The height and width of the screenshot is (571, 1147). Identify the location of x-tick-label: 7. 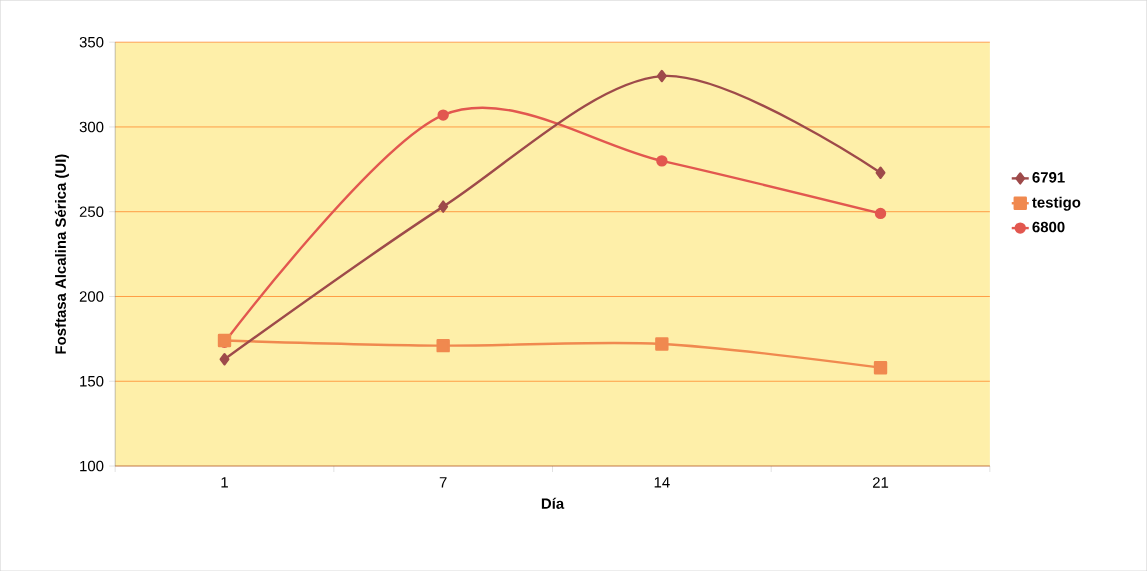
(443, 482).